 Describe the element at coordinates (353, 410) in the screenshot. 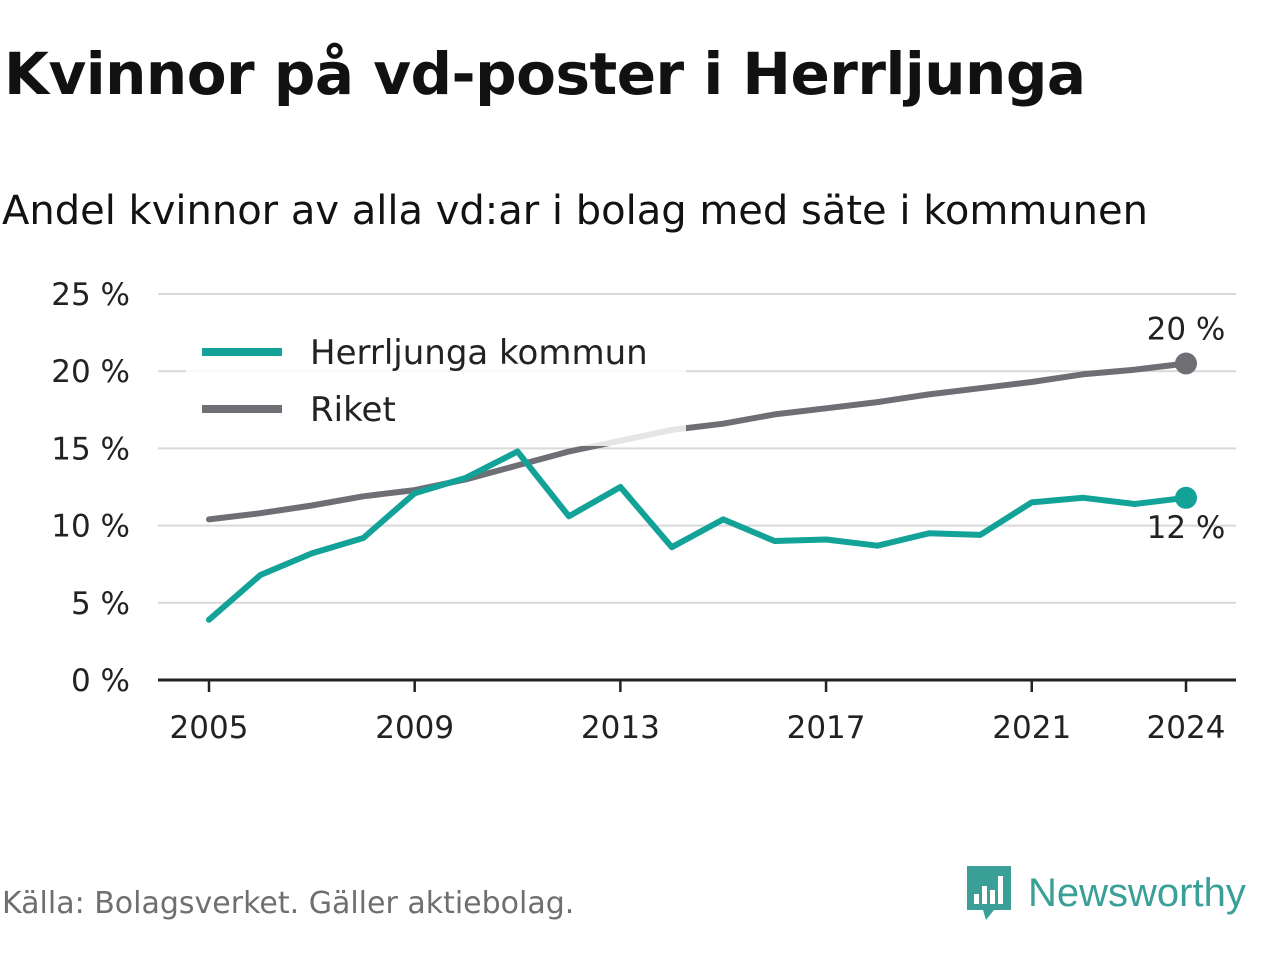

I see `legend-label: Riket` at that location.